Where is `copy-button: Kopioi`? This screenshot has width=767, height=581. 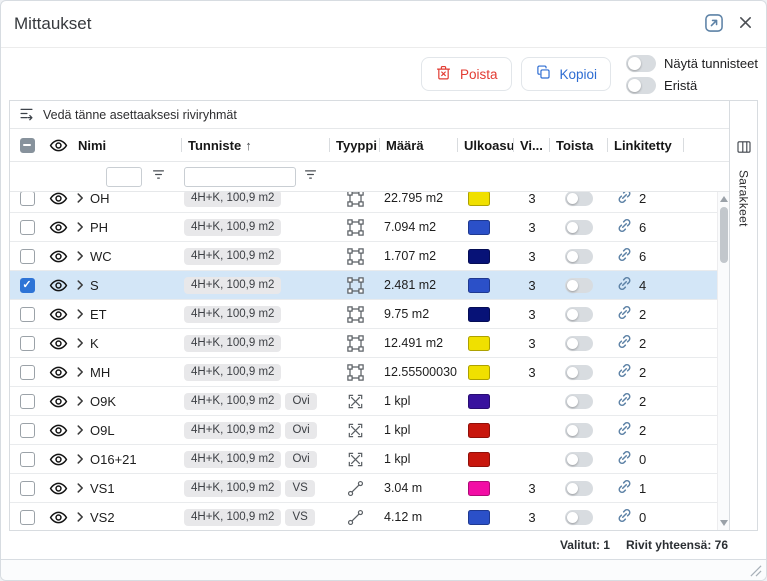 copy-button: Kopioi is located at coordinates (566, 74).